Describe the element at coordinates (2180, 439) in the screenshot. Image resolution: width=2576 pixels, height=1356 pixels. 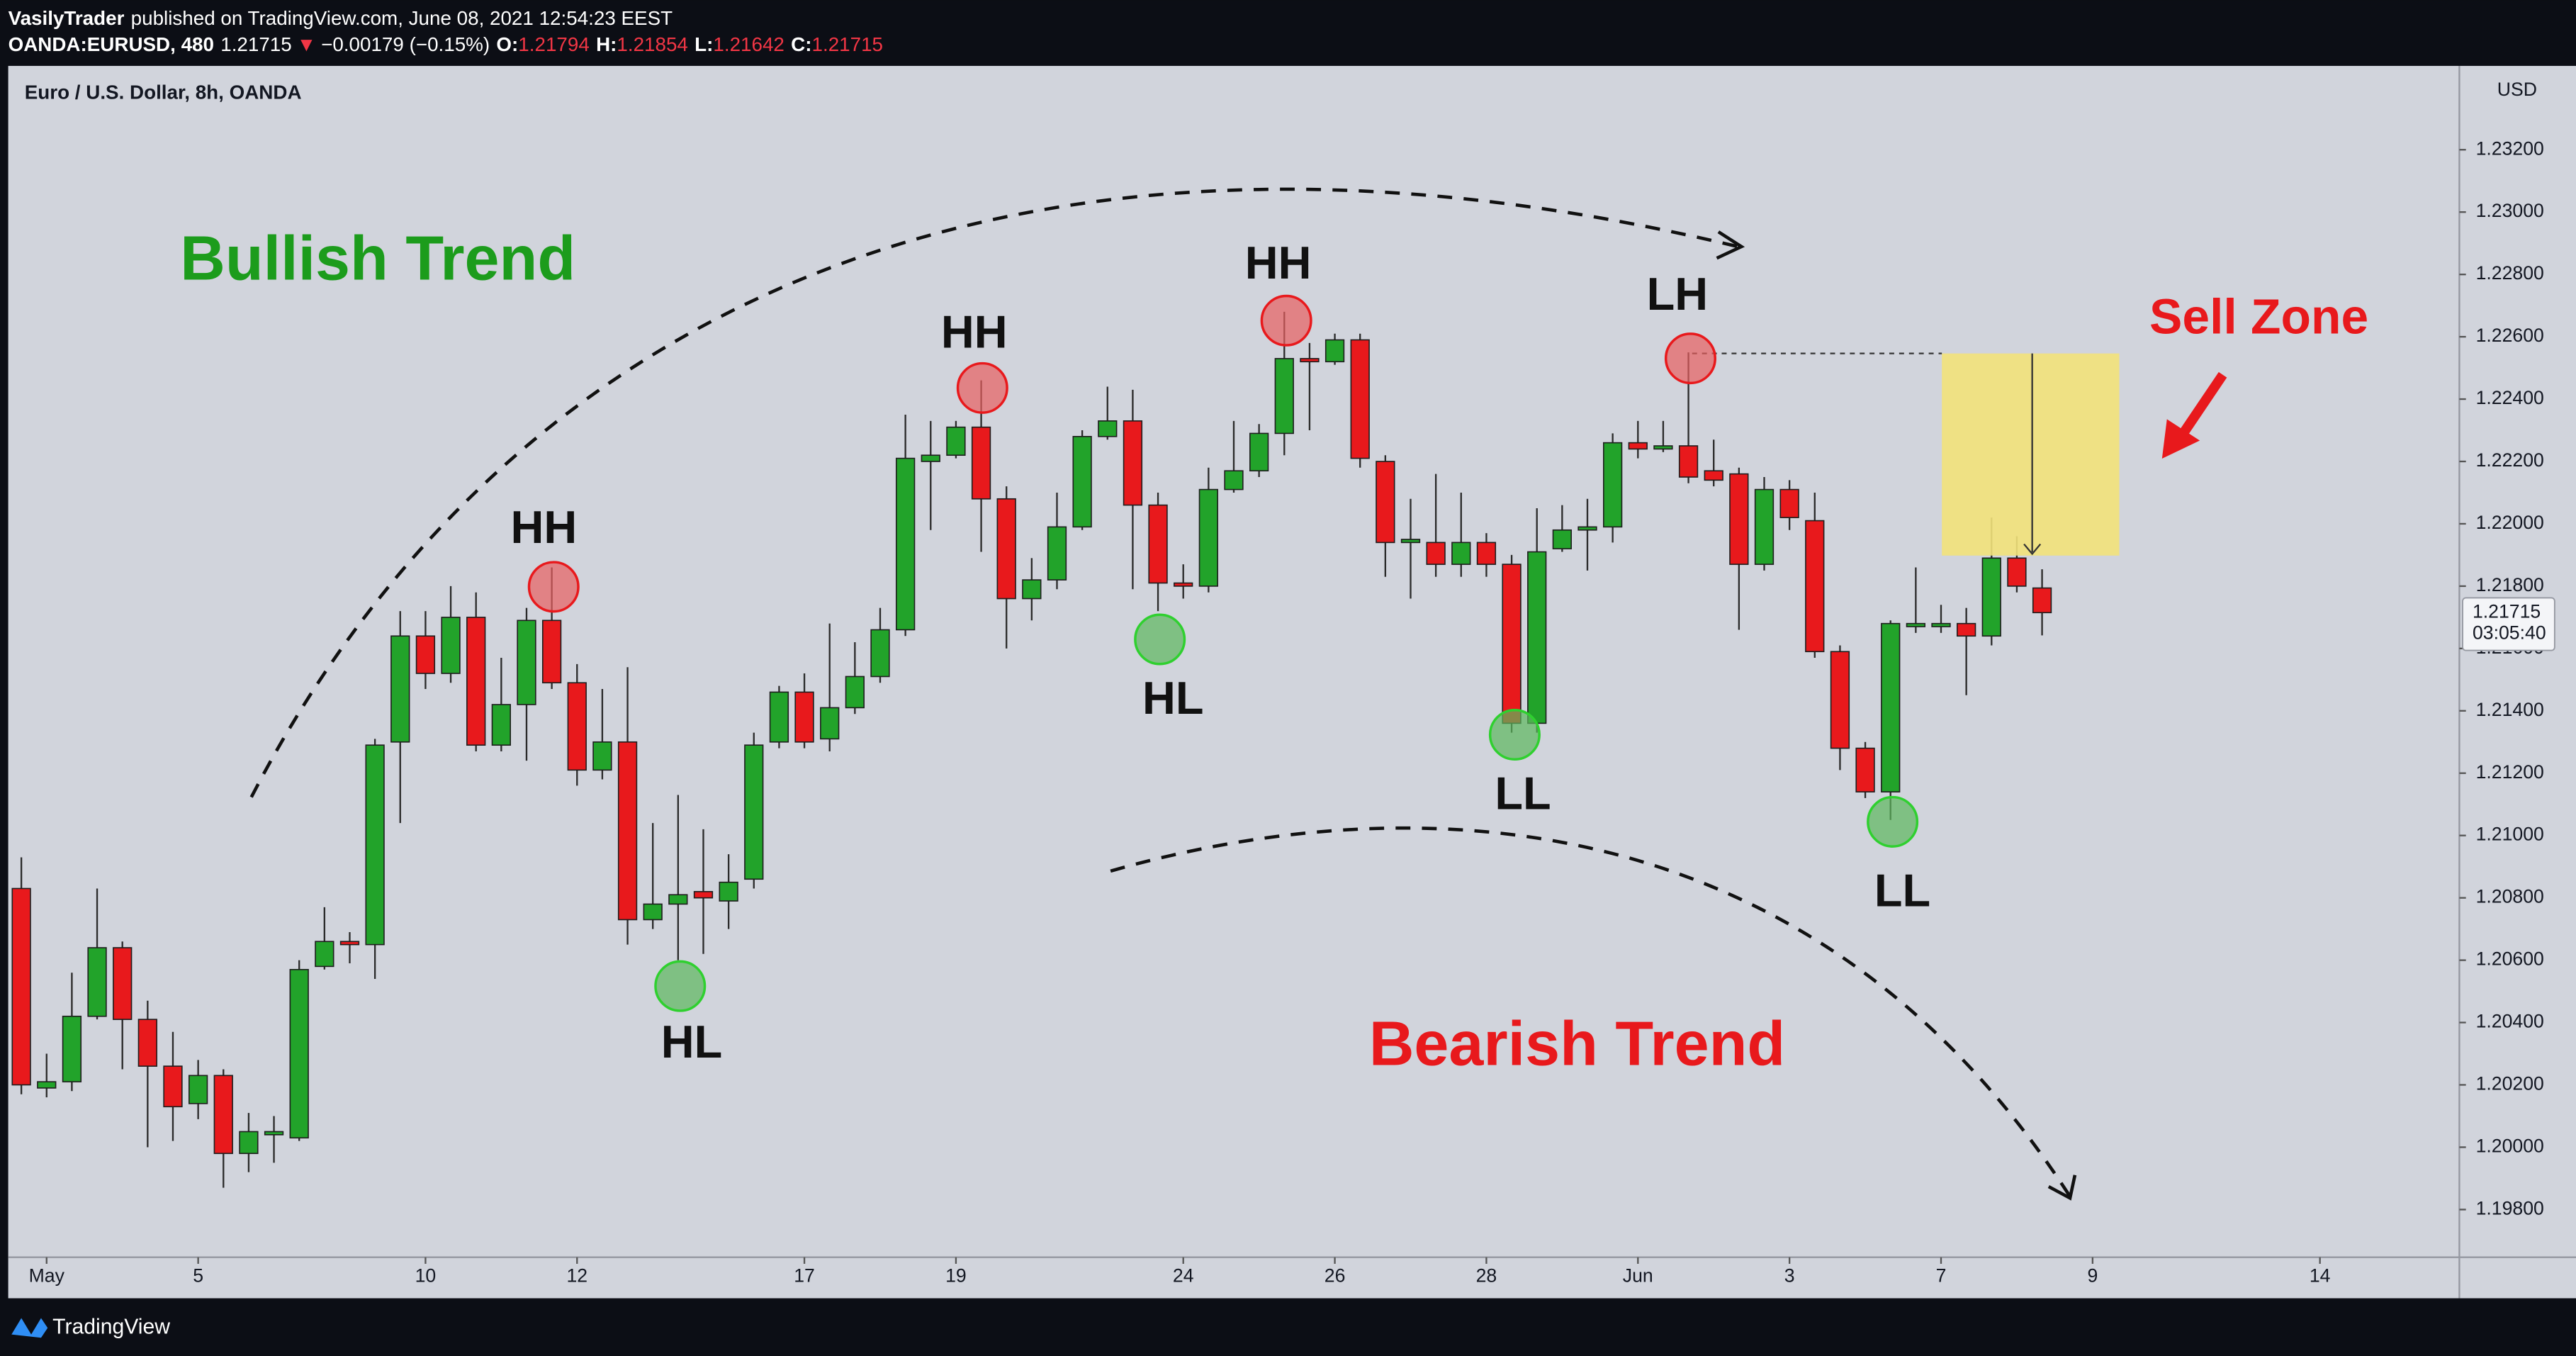
I see `pointer-head` at that location.